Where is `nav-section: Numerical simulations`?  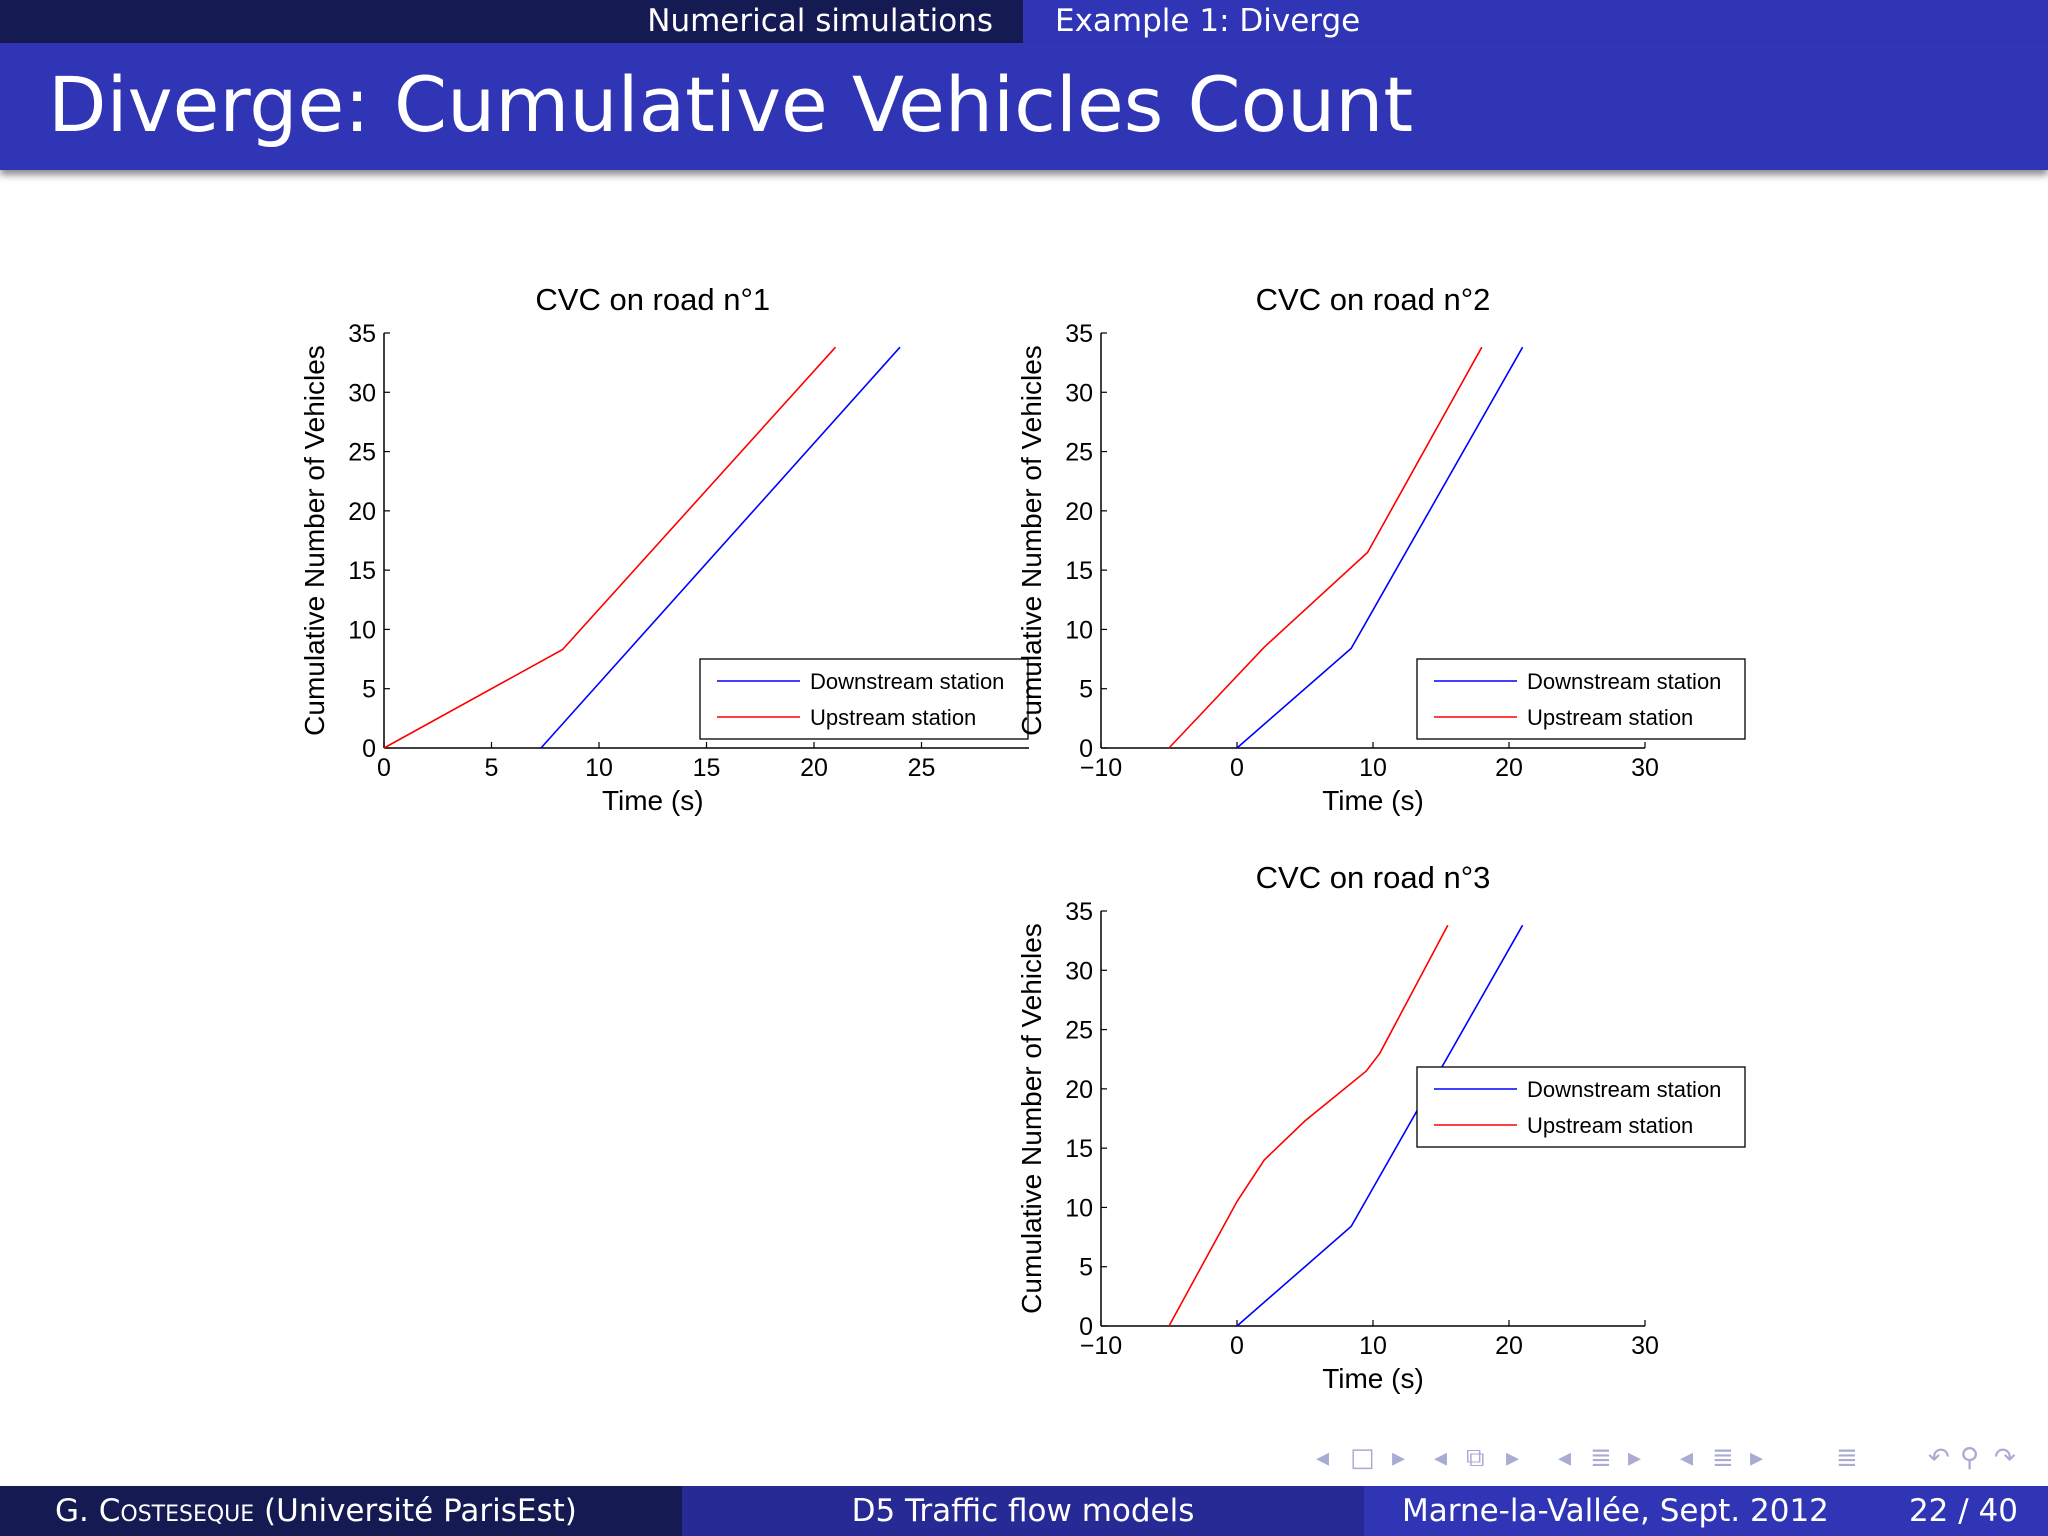 nav-section: Numerical simulations is located at coordinates (511, 21).